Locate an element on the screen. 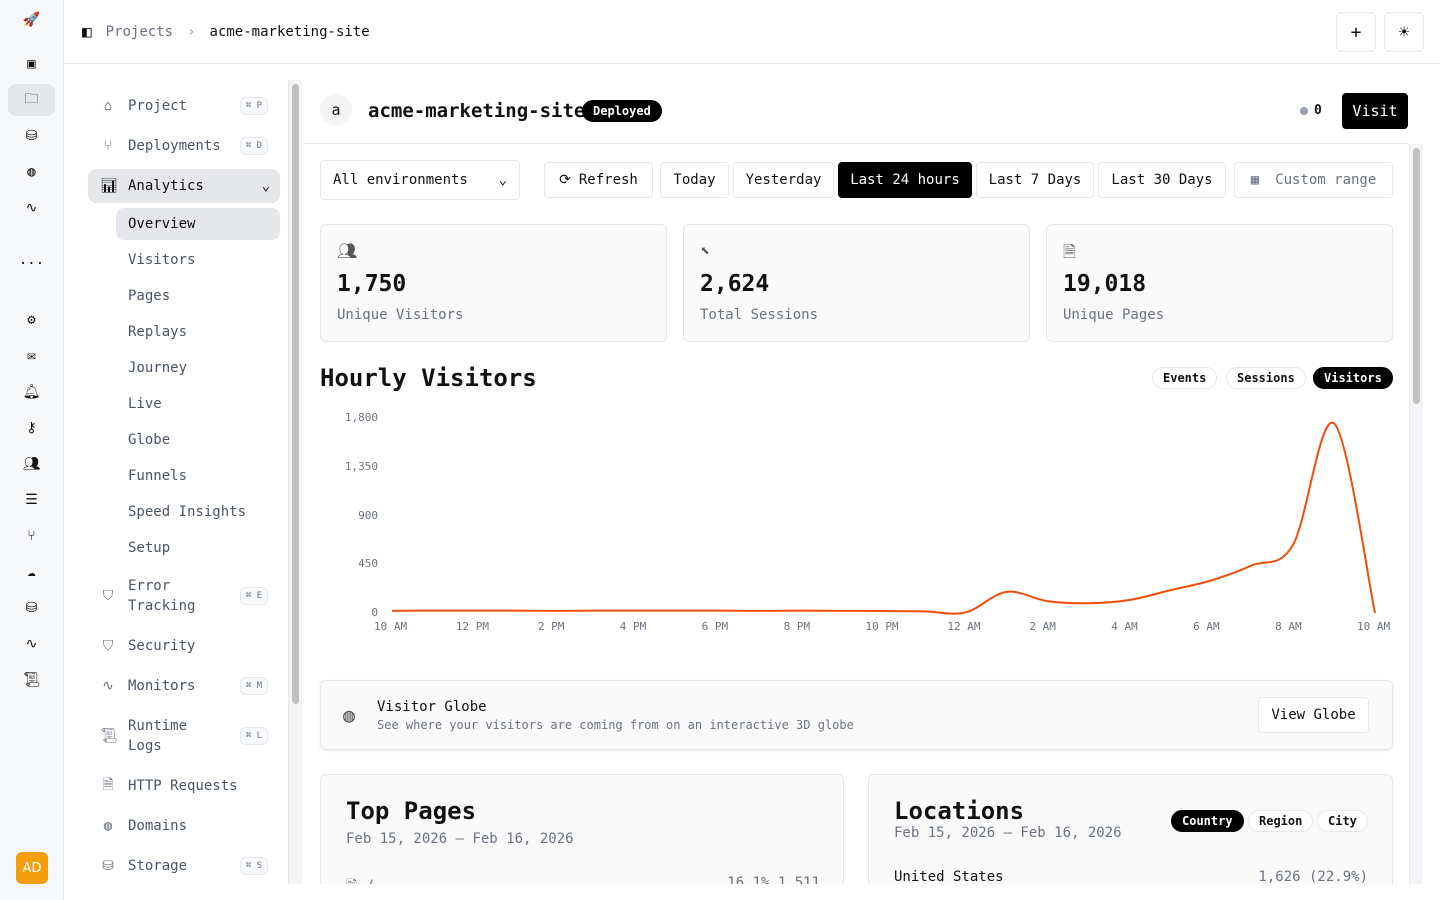 The image size is (1440, 900). view-globe-button: View Globe is located at coordinates (1313, 715).